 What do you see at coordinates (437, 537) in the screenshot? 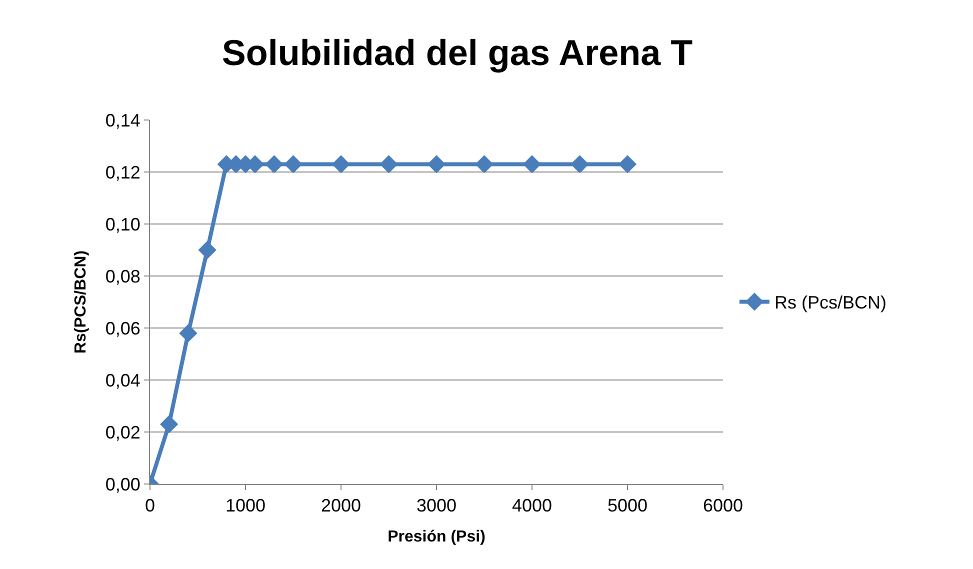
I see `x-axis-title: Presión (Psi)` at bounding box center [437, 537].